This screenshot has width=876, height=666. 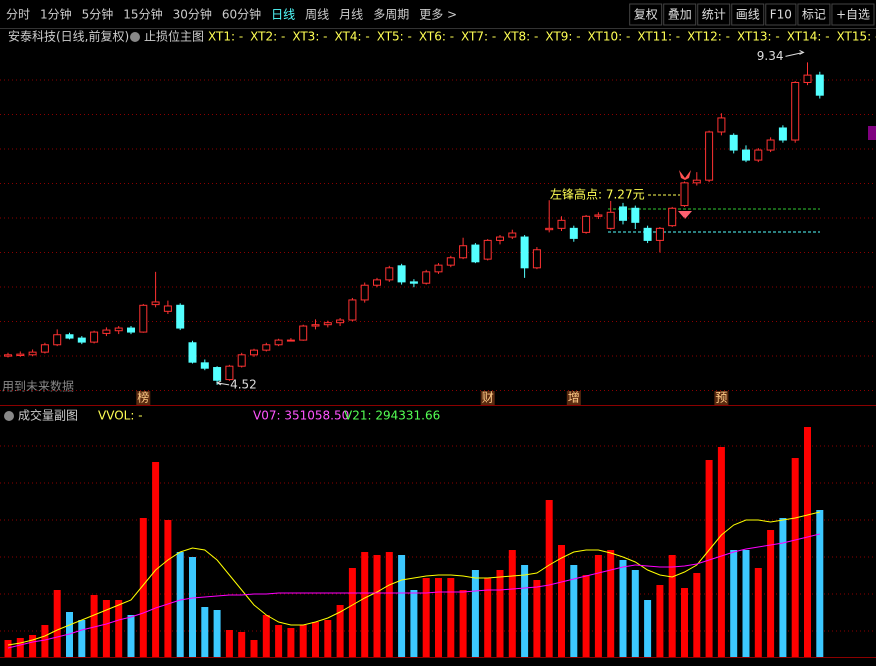 I want to click on low-arrow, so click(x=222, y=383).